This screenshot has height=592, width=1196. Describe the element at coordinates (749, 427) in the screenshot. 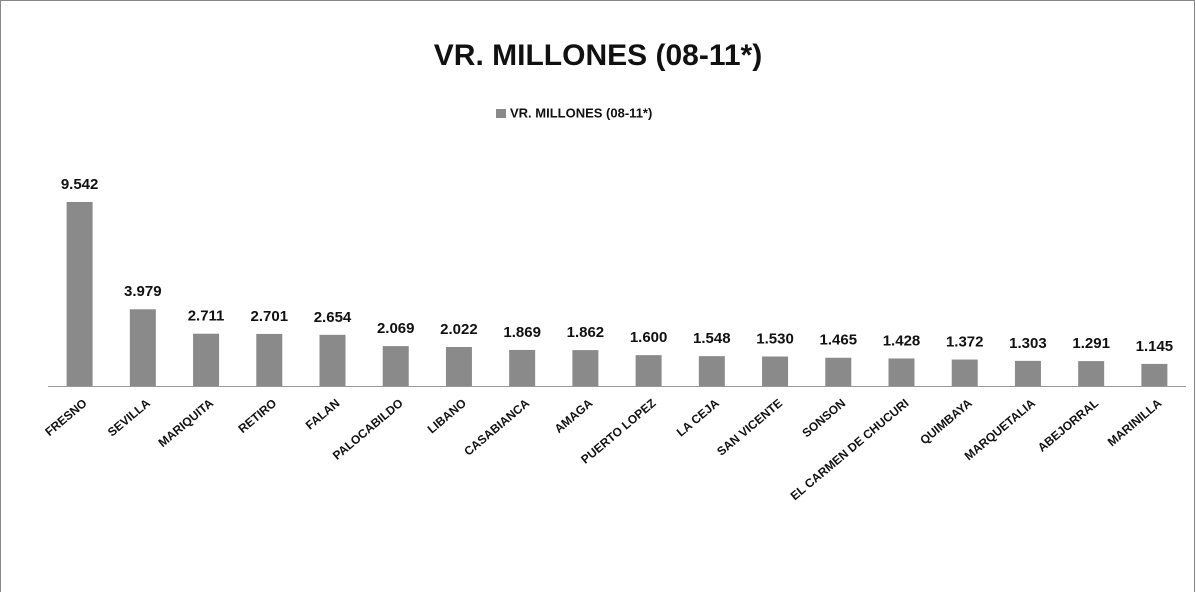

I see `x-tick-label: SAN VICENTE` at that location.